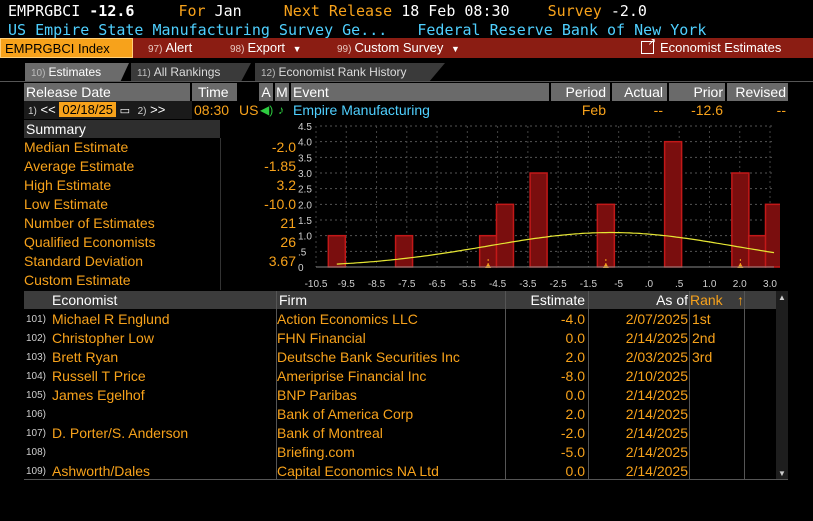  I want to click on summary-title: Summary, so click(122, 129).